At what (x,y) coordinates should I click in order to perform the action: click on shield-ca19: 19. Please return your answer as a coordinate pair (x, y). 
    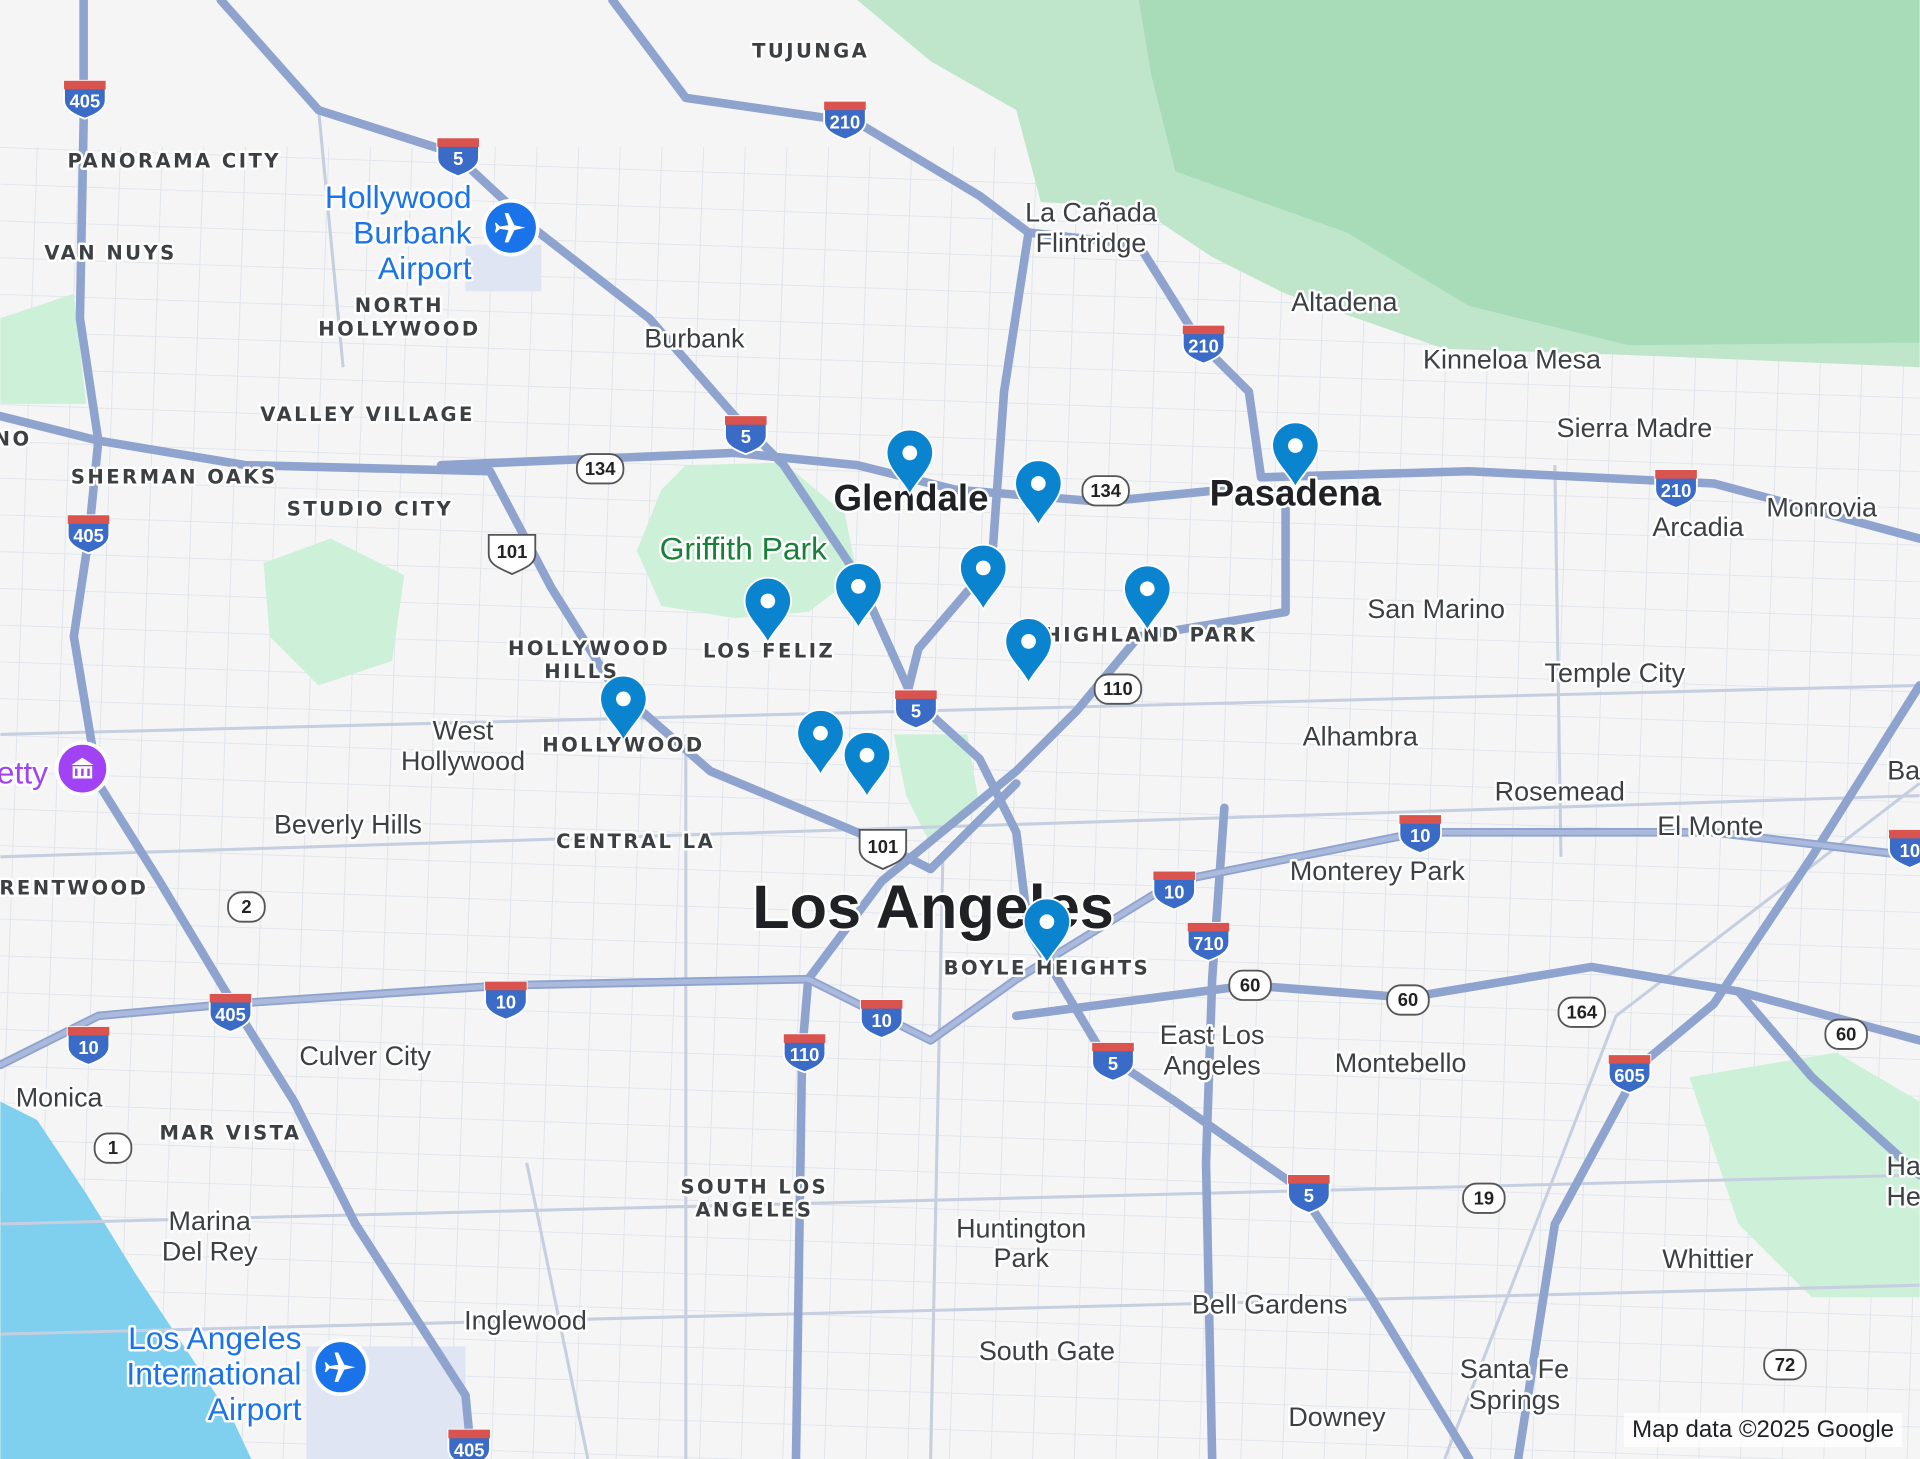
    Looking at the image, I should click on (1484, 1197).